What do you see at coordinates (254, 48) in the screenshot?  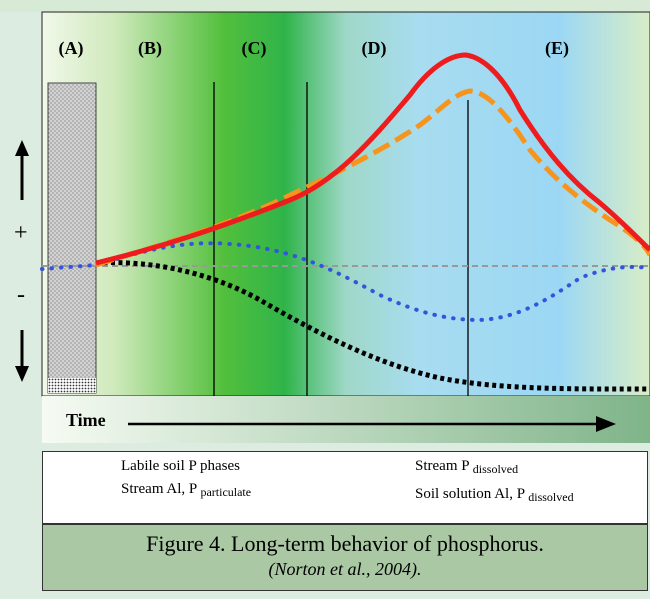 I see `phase-label-c: (C)` at bounding box center [254, 48].